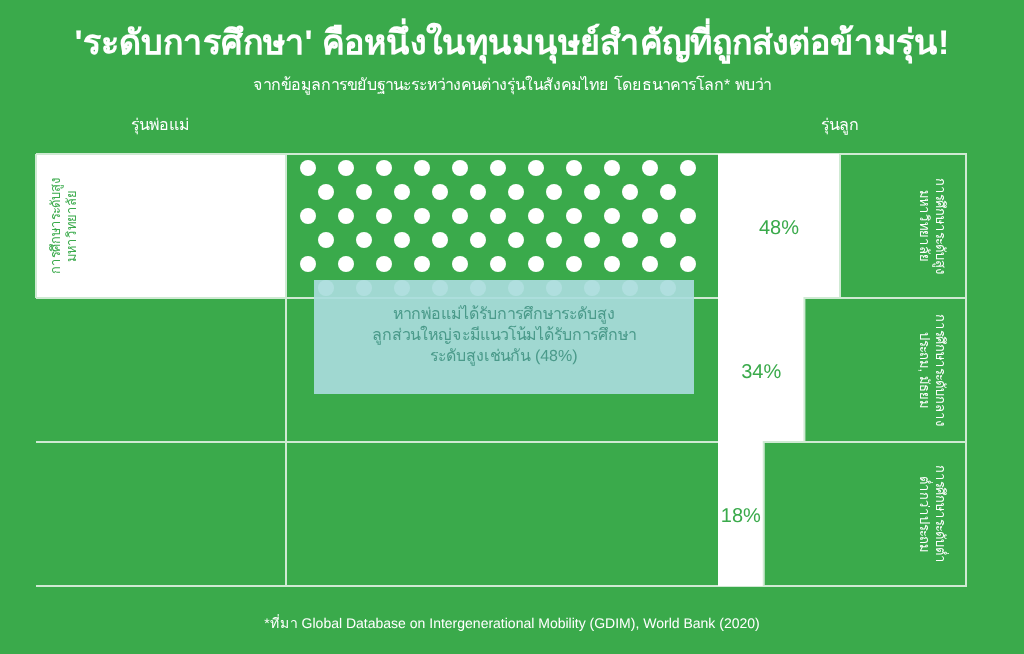 This screenshot has height=654, width=1024. I want to click on annotation: รุ่นพ่อแม่, so click(160, 125).